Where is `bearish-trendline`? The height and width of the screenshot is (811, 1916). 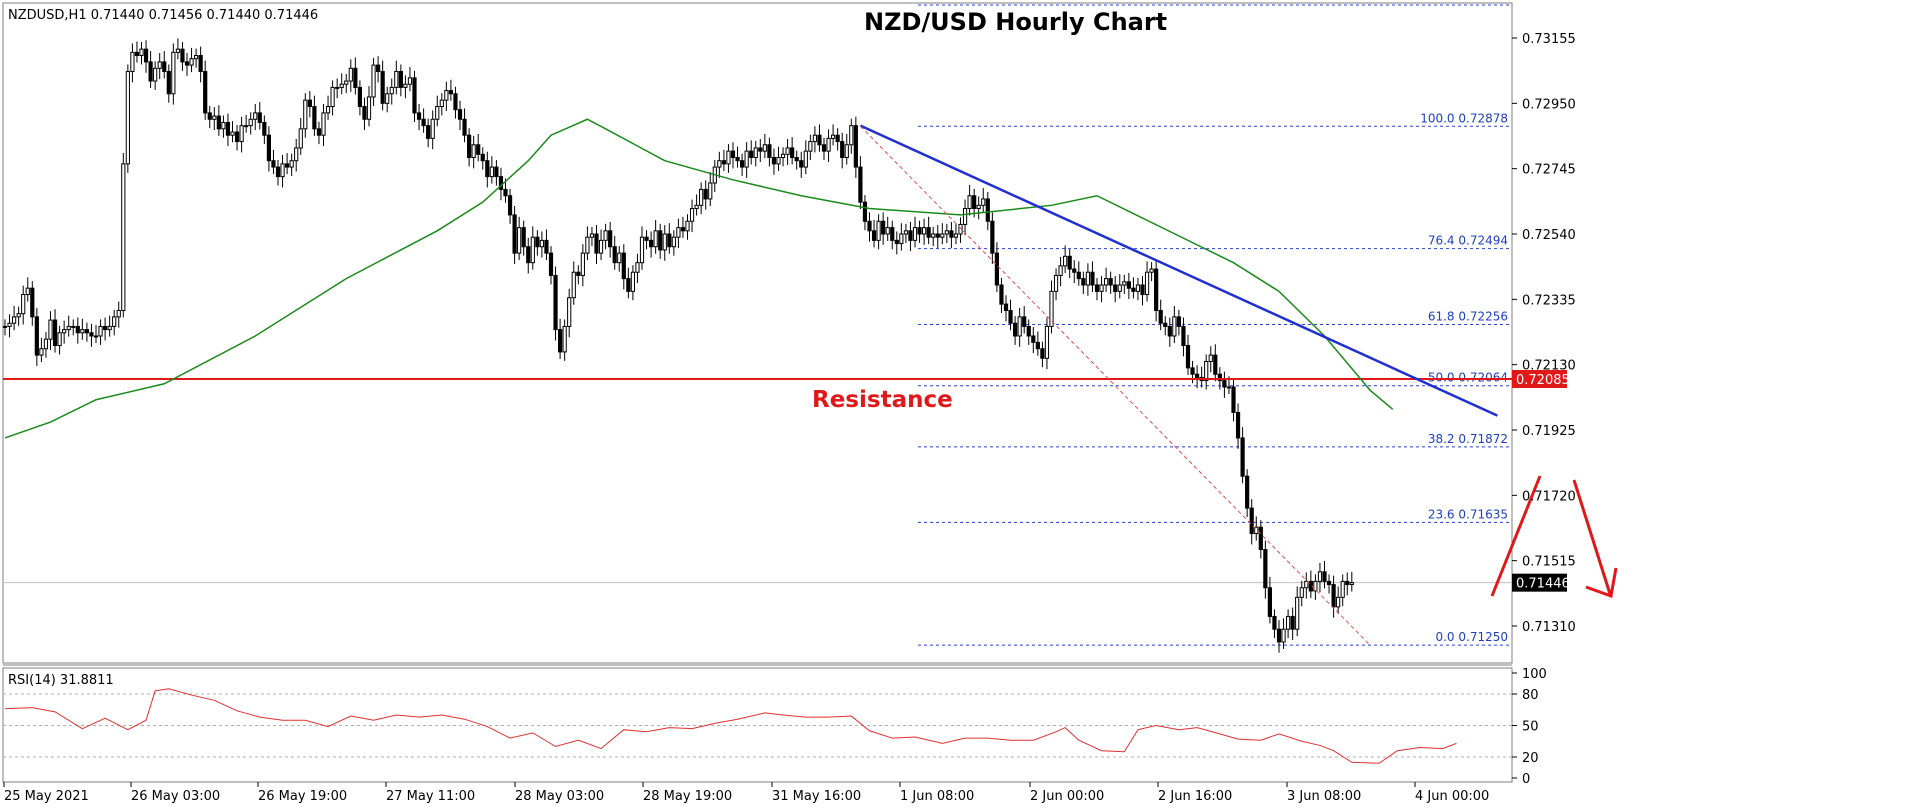
bearish-trendline is located at coordinates (1178, 270).